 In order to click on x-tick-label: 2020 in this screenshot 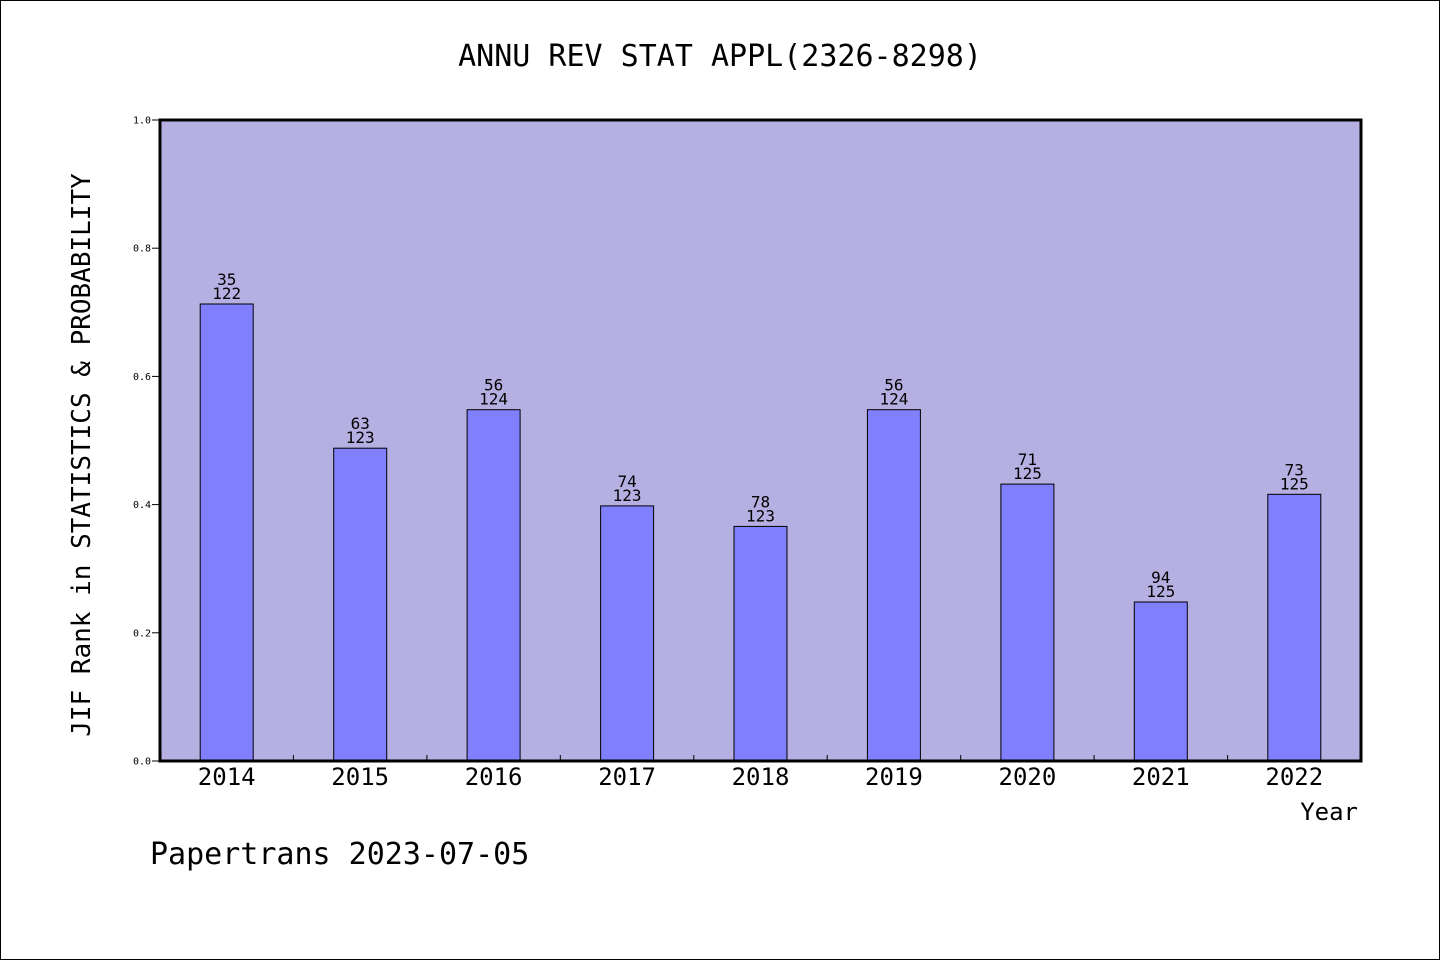, I will do `click(1028, 777)`.